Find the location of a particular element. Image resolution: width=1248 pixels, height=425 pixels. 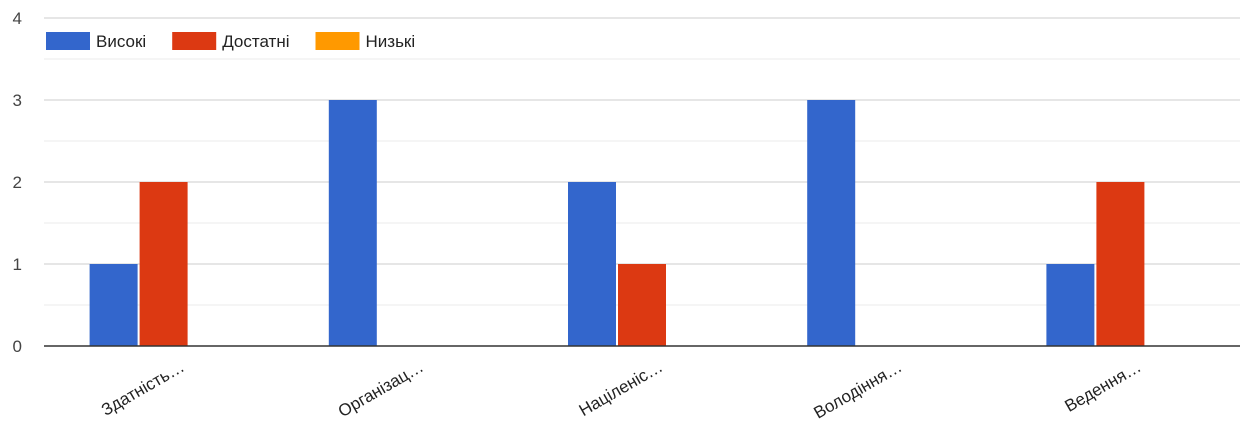

legend: Високі Достатні Низькі is located at coordinates (230, 41).